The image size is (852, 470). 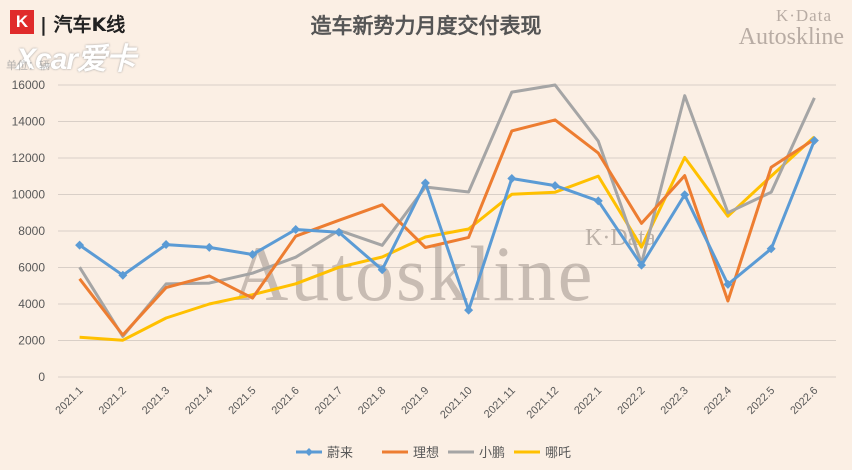 What do you see at coordinates (29, 122) in the screenshot?
I see `y-tick-label: 14000` at bounding box center [29, 122].